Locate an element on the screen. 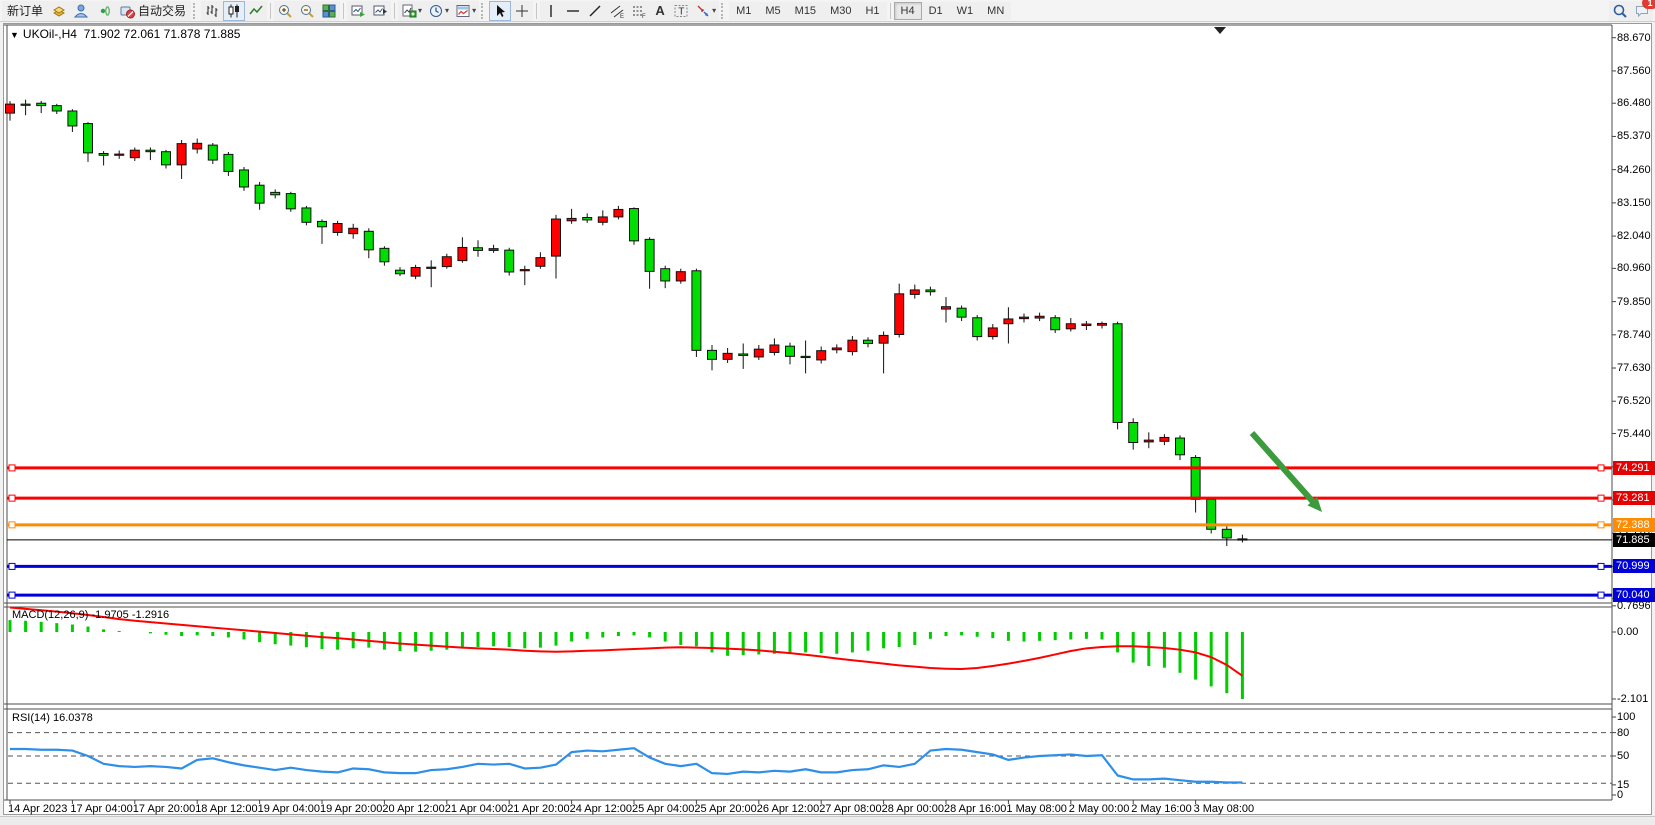 Image resolution: width=1655 pixels, height=825 pixels. text-tool-icon: A is located at coordinates (660, 10).